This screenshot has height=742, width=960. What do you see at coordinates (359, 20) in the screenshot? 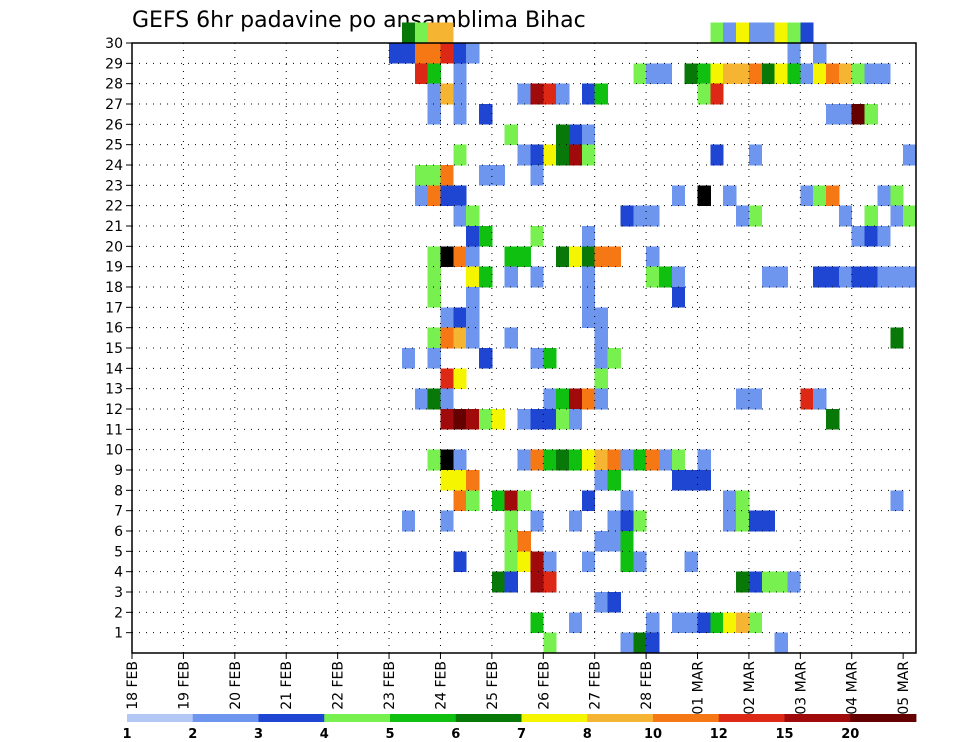
I see `chart-title: GEFS 6hr padavine po ansamblima Bihac` at bounding box center [359, 20].